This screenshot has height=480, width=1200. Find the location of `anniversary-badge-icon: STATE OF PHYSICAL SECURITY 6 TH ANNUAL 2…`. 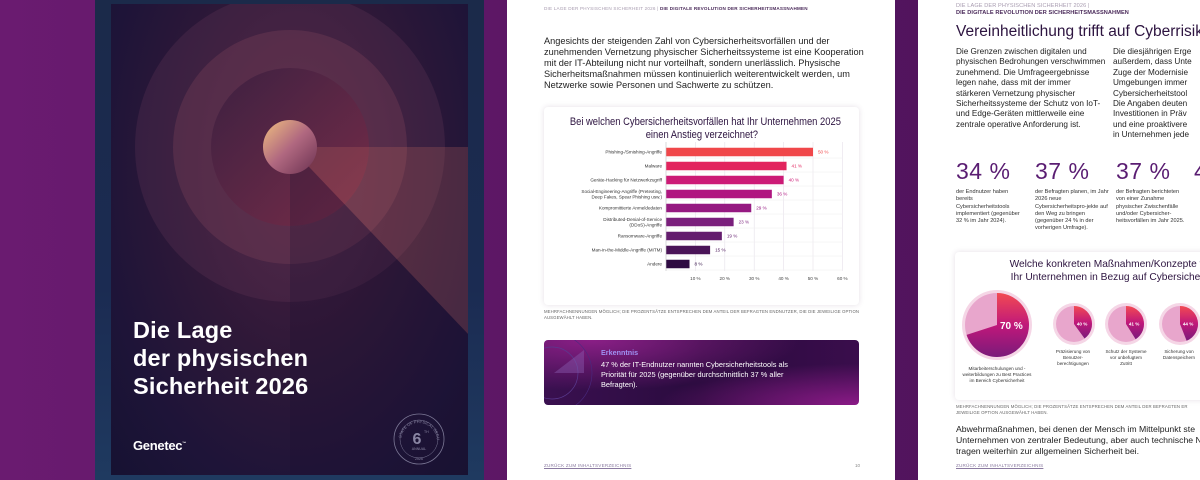

anniversary-badge-icon: STATE OF PHYSICAL SECURITY 6 TH ANNUAL 2… is located at coordinates (418, 438).